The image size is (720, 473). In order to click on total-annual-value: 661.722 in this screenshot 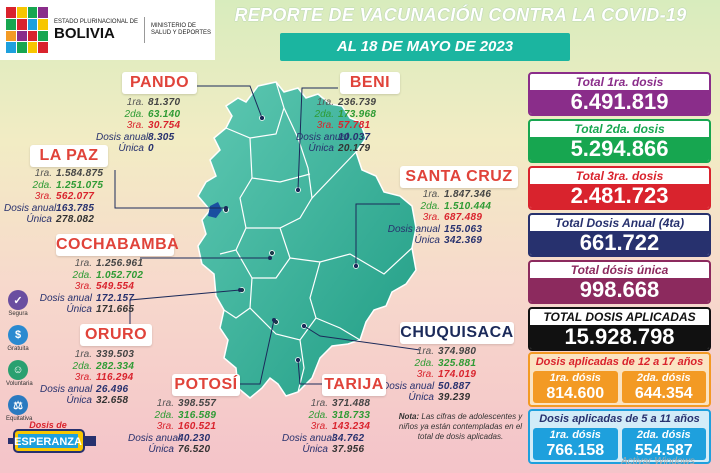, I will do `click(619, 243)`.